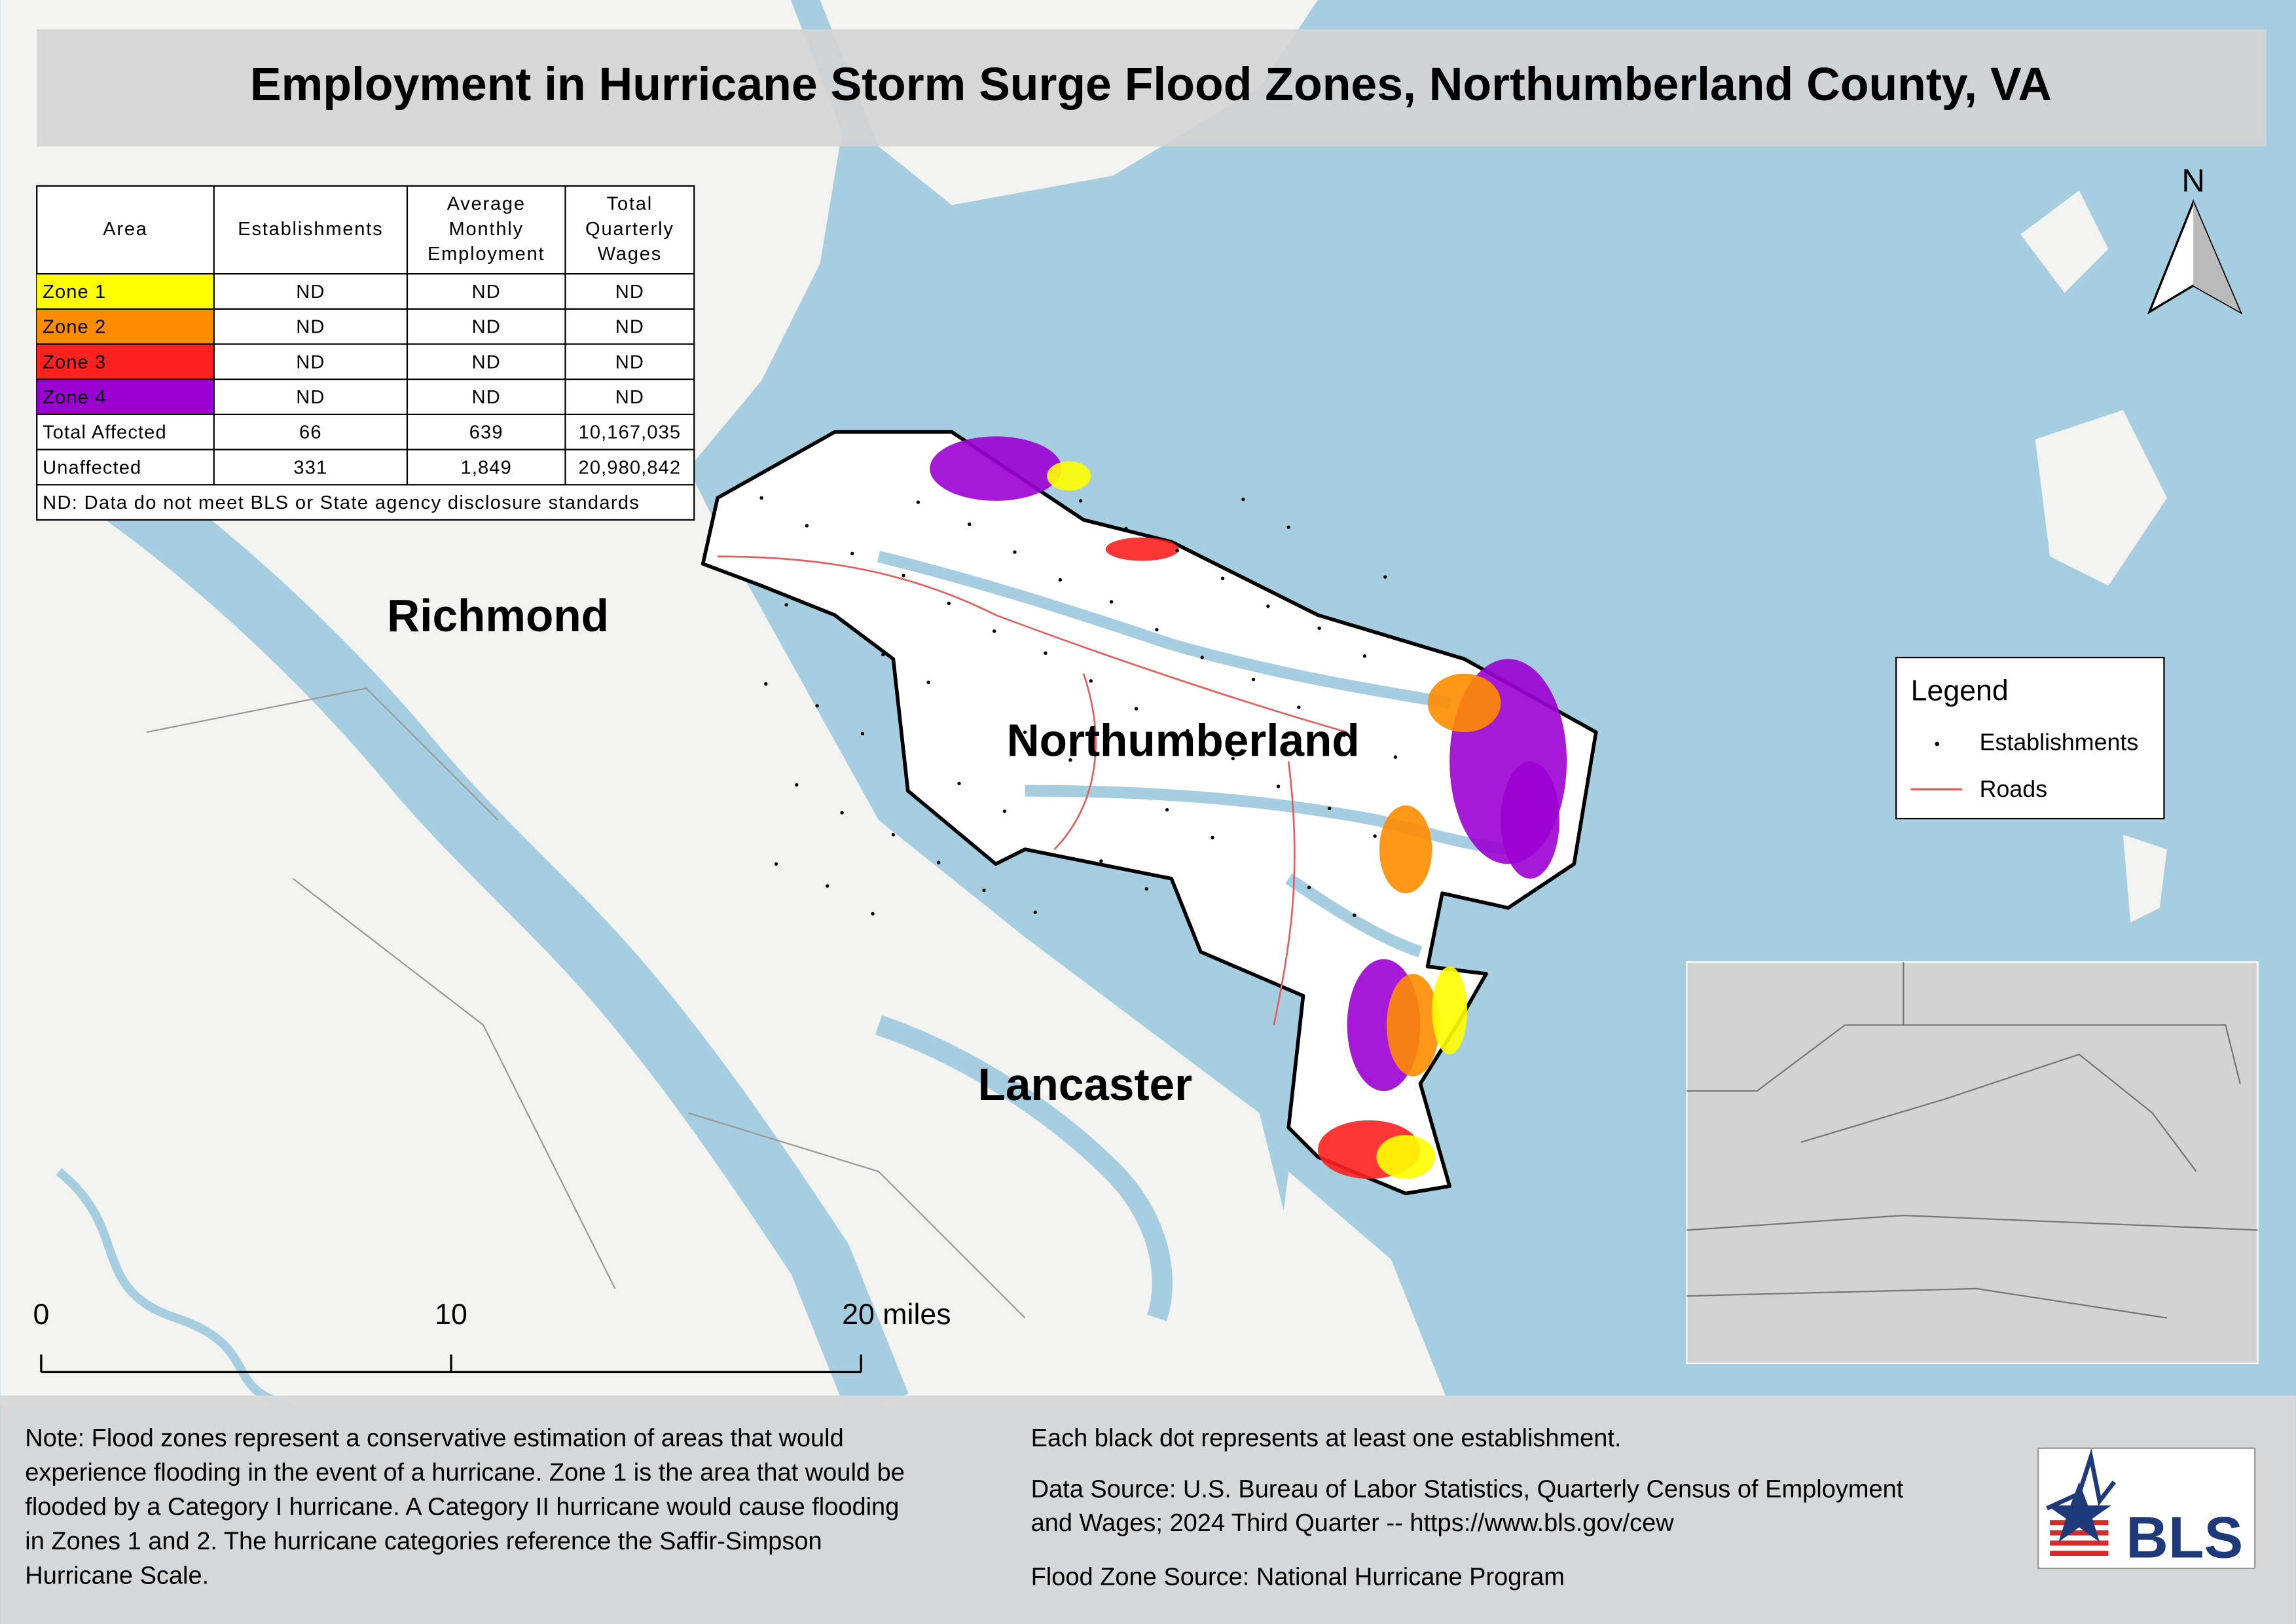  I want to click on logo-line, so click(2081, 1479).